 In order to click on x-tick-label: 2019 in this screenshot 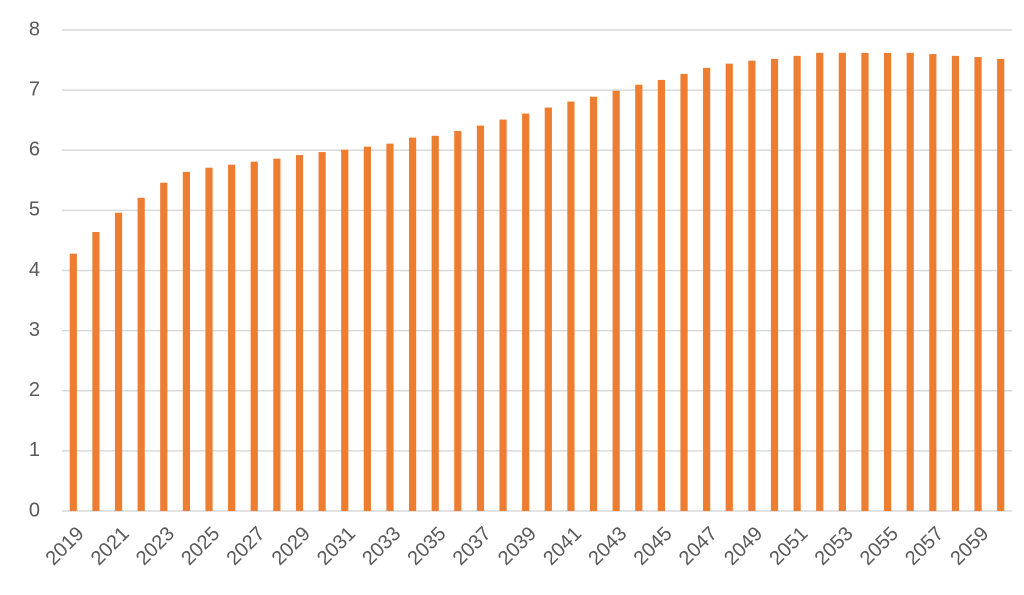, I will do `click(65, 546)`.